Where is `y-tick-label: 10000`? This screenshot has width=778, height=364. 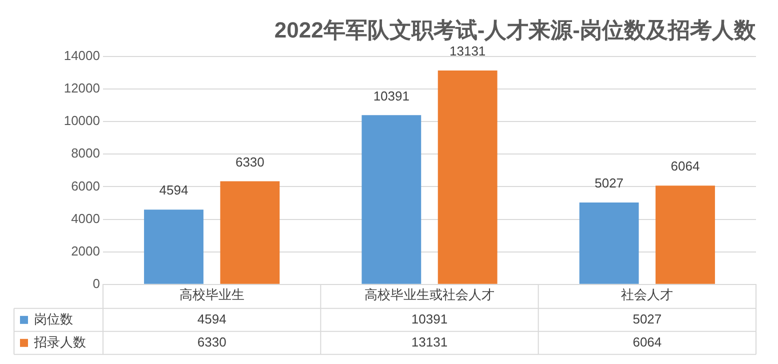 y-tick-label: 10000 is located at coordinates (82, 120).